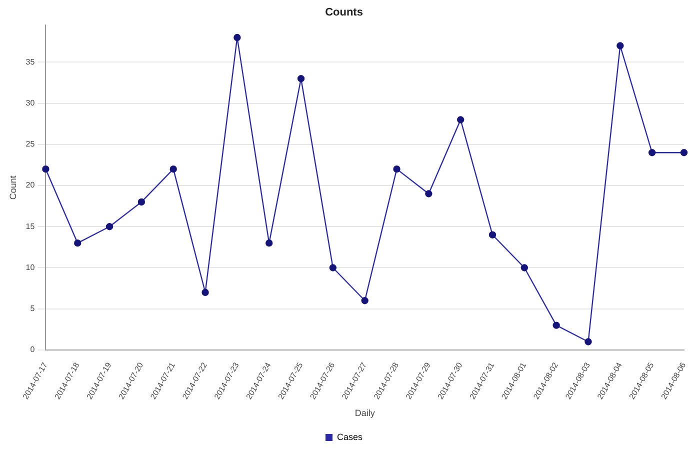  I want to click on y-tick-label: 0, so click(33, 349).